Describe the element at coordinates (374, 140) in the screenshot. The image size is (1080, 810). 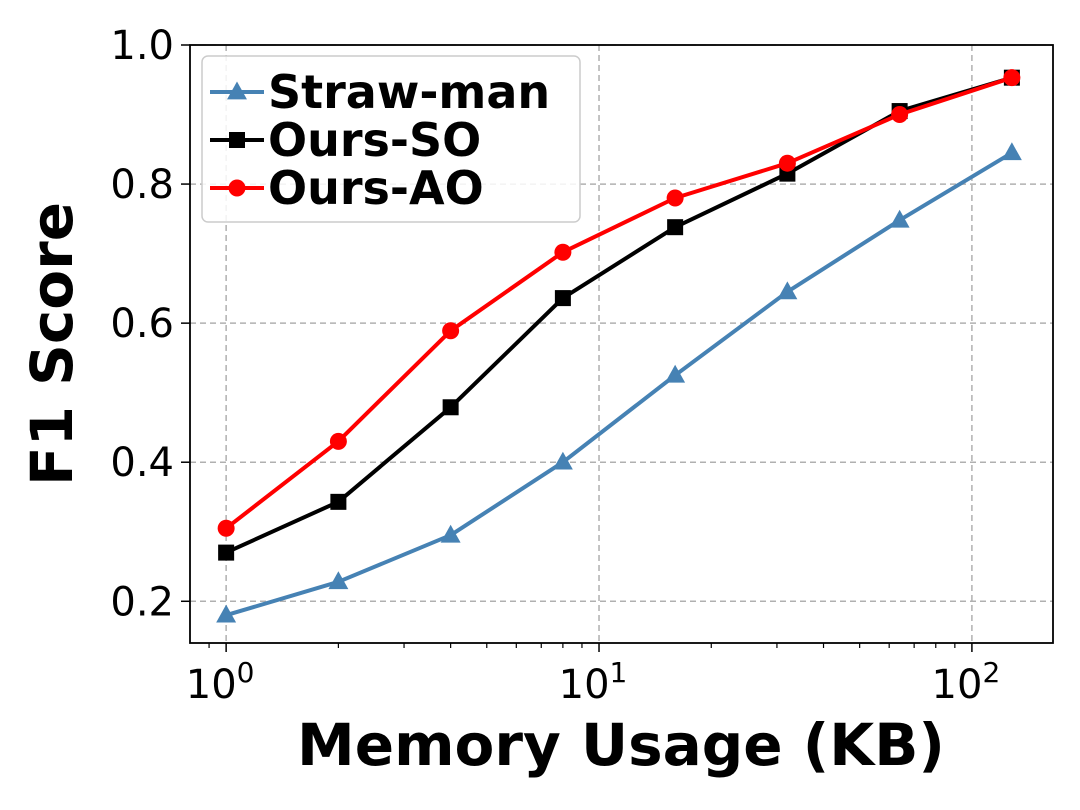
I see `legend-label-ours-so: Ours-SO` at that location.